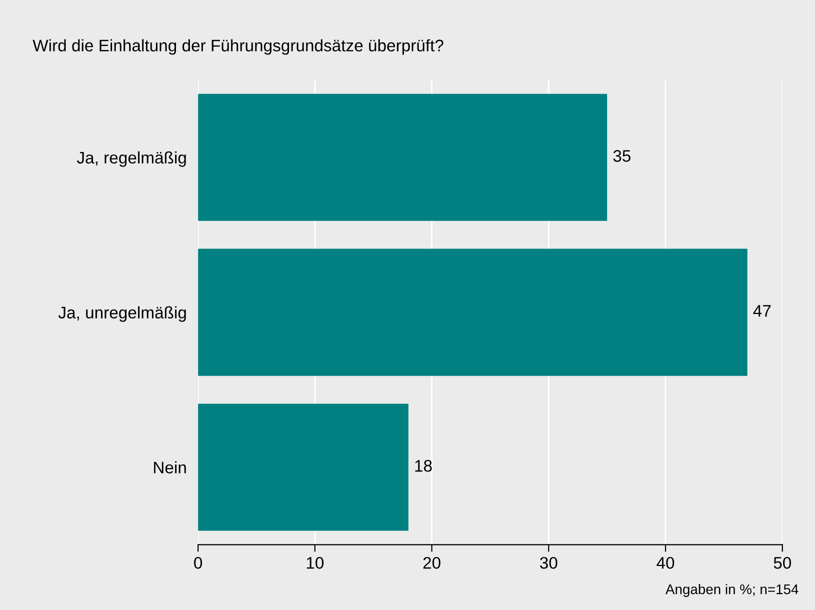 This screenshot has width=815, height=610. What do you see at coordinates (665, 562) in the screenshot?
I see `x-tick-label: 40` at bounding box center [665, 562].